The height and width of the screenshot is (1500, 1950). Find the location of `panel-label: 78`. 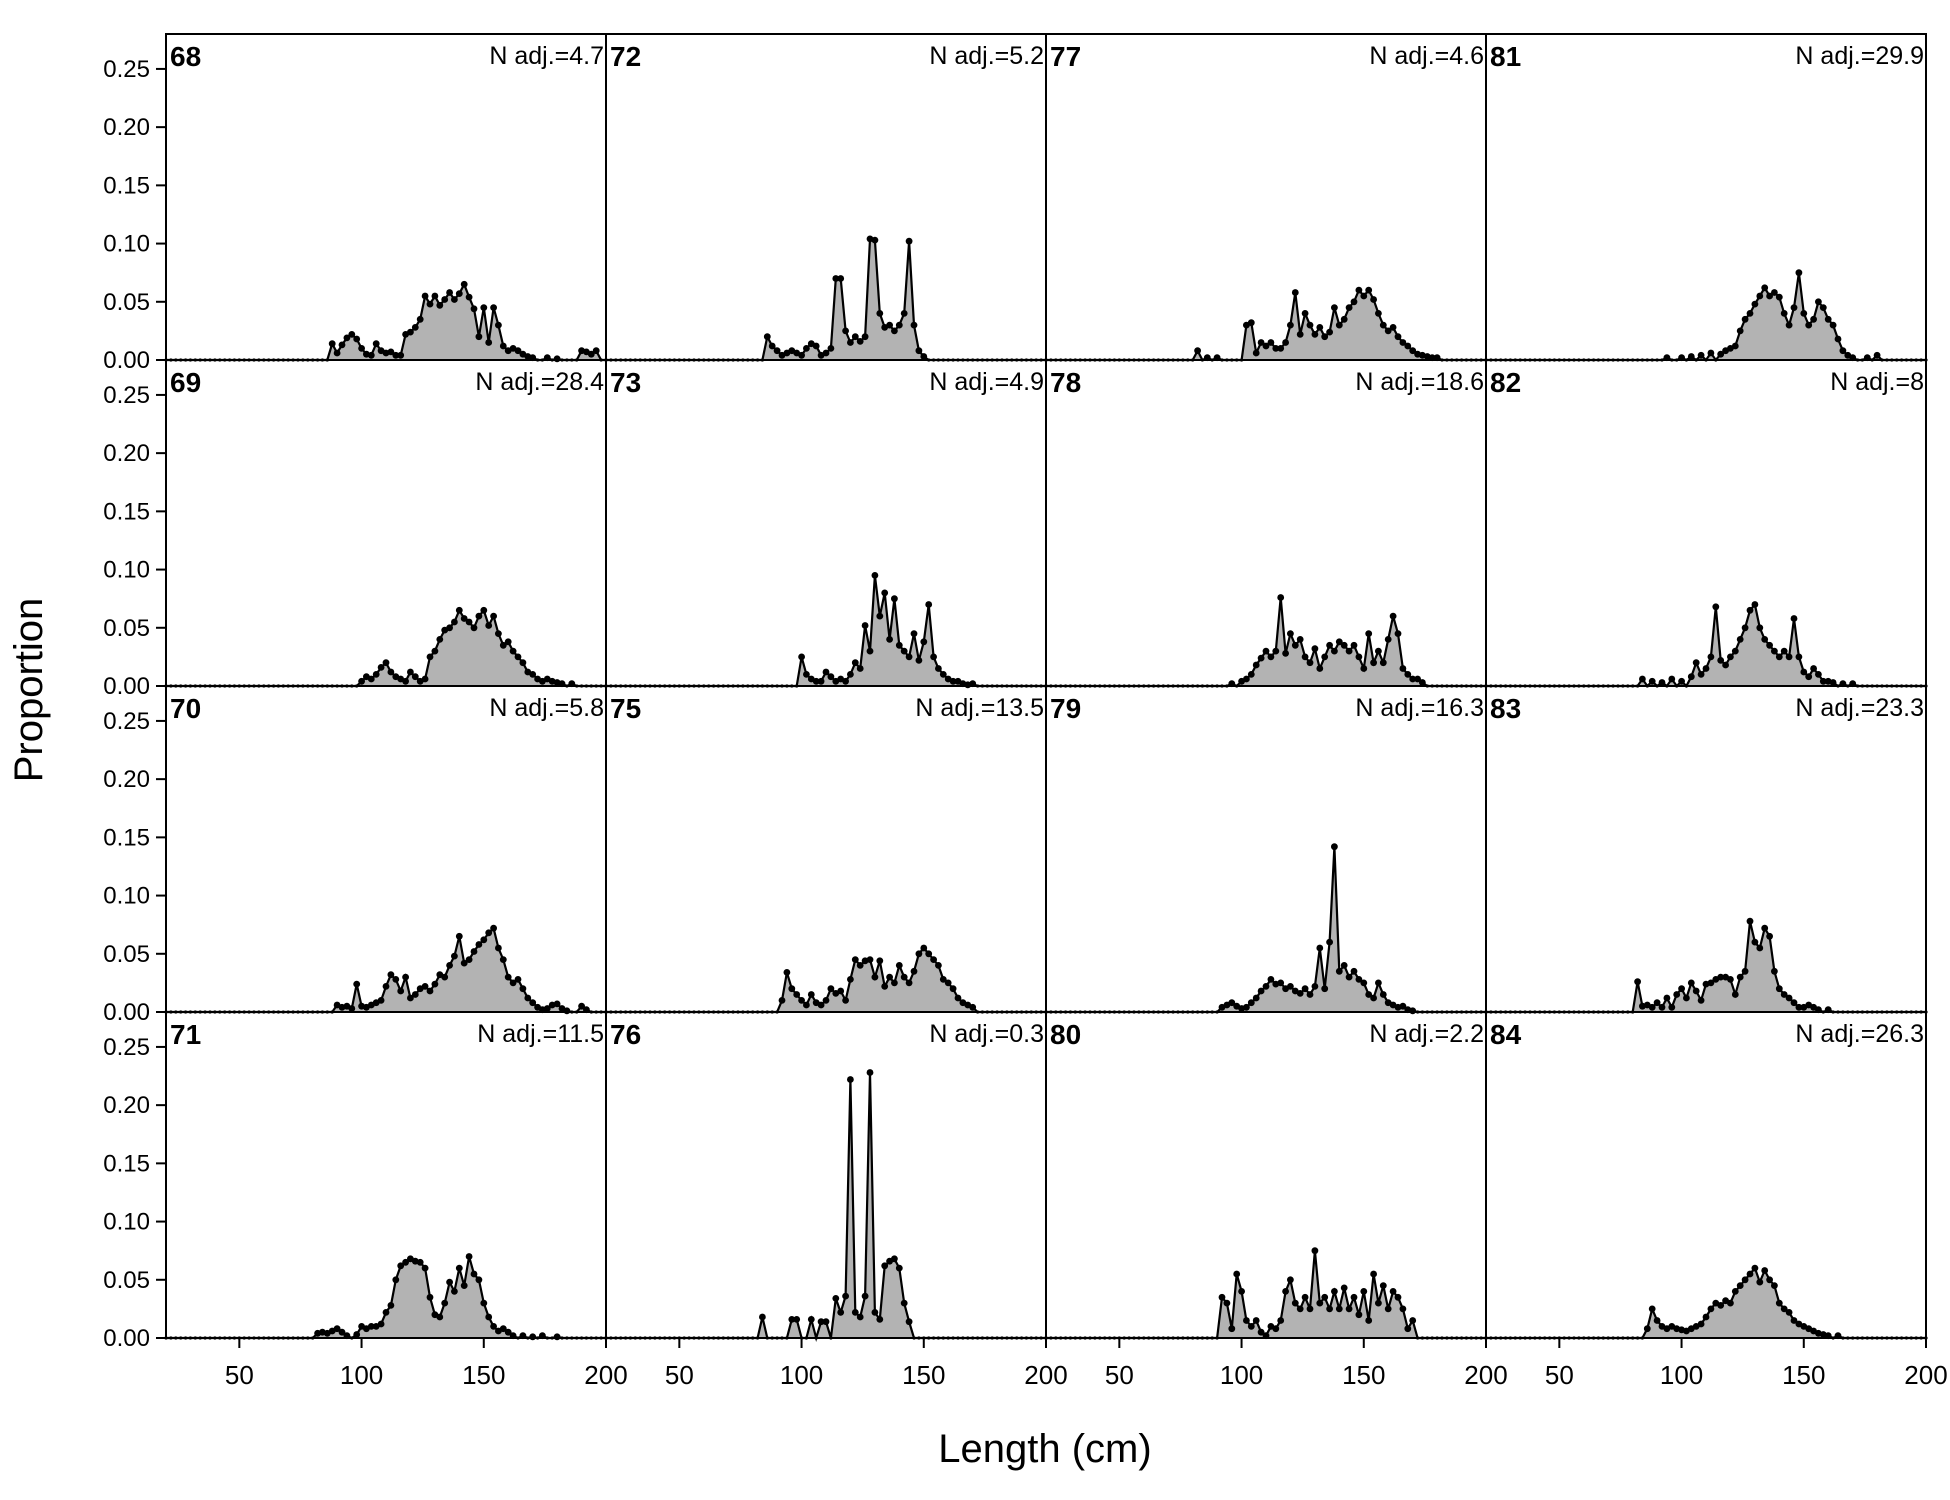

panel-label: 78 is located at coordinates (1065, 382).